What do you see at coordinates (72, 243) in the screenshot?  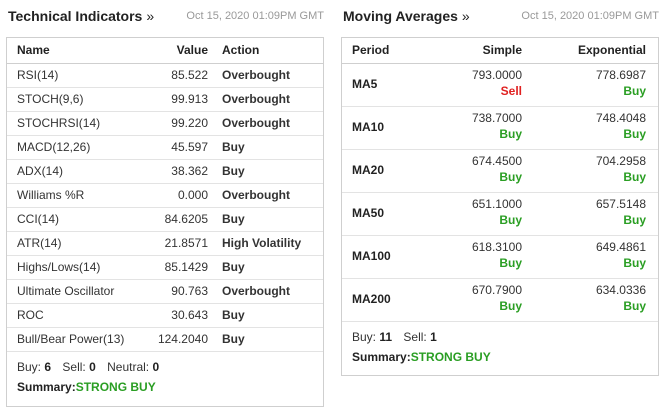 I see `indicator-name: ATR(14)` at bounding box center [72, 243].